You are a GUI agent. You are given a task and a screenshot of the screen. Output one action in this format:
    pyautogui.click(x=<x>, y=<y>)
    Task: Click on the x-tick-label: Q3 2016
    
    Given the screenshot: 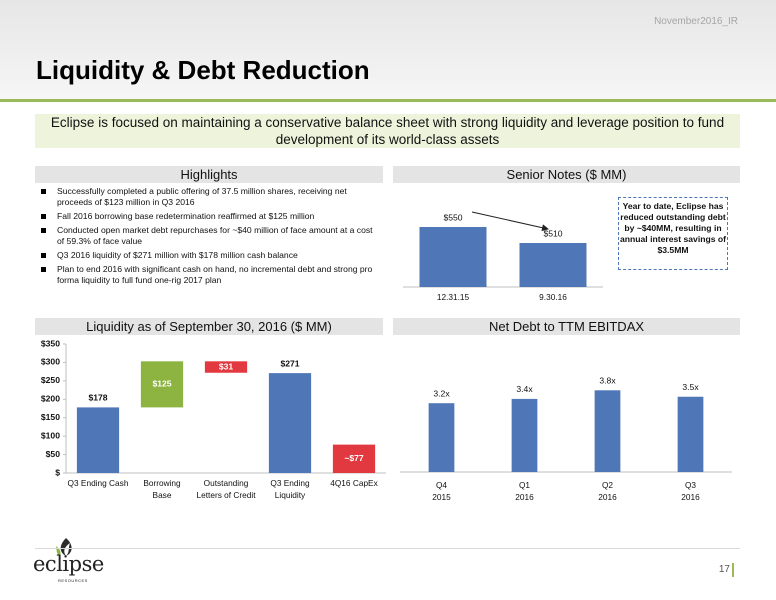 What is the action you would take?
    pyautogui.click(x=690, y=491)
    